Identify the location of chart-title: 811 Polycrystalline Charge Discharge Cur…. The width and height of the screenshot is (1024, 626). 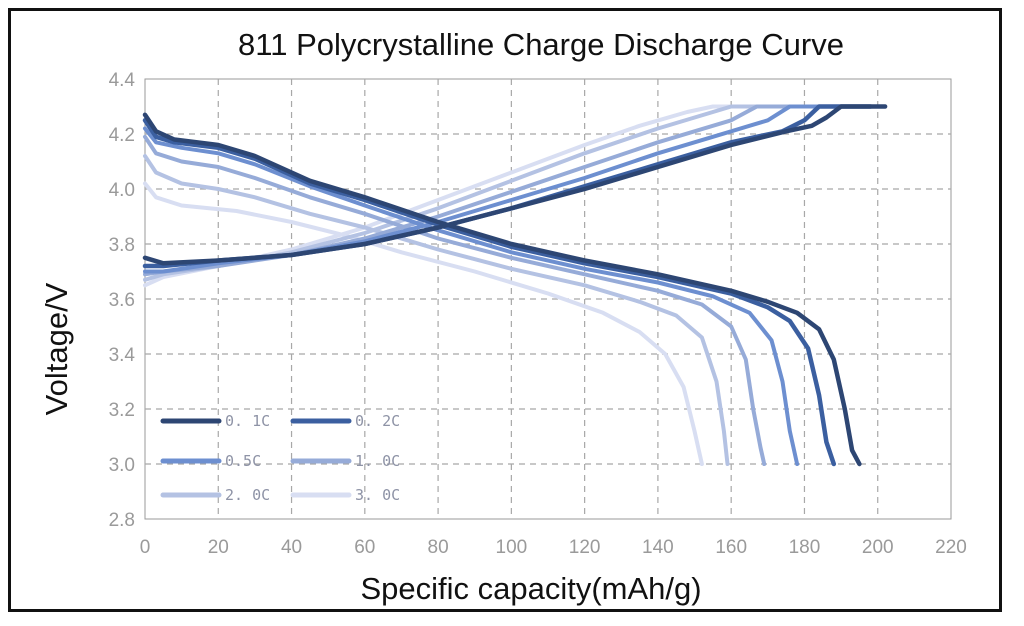
(541, 44).